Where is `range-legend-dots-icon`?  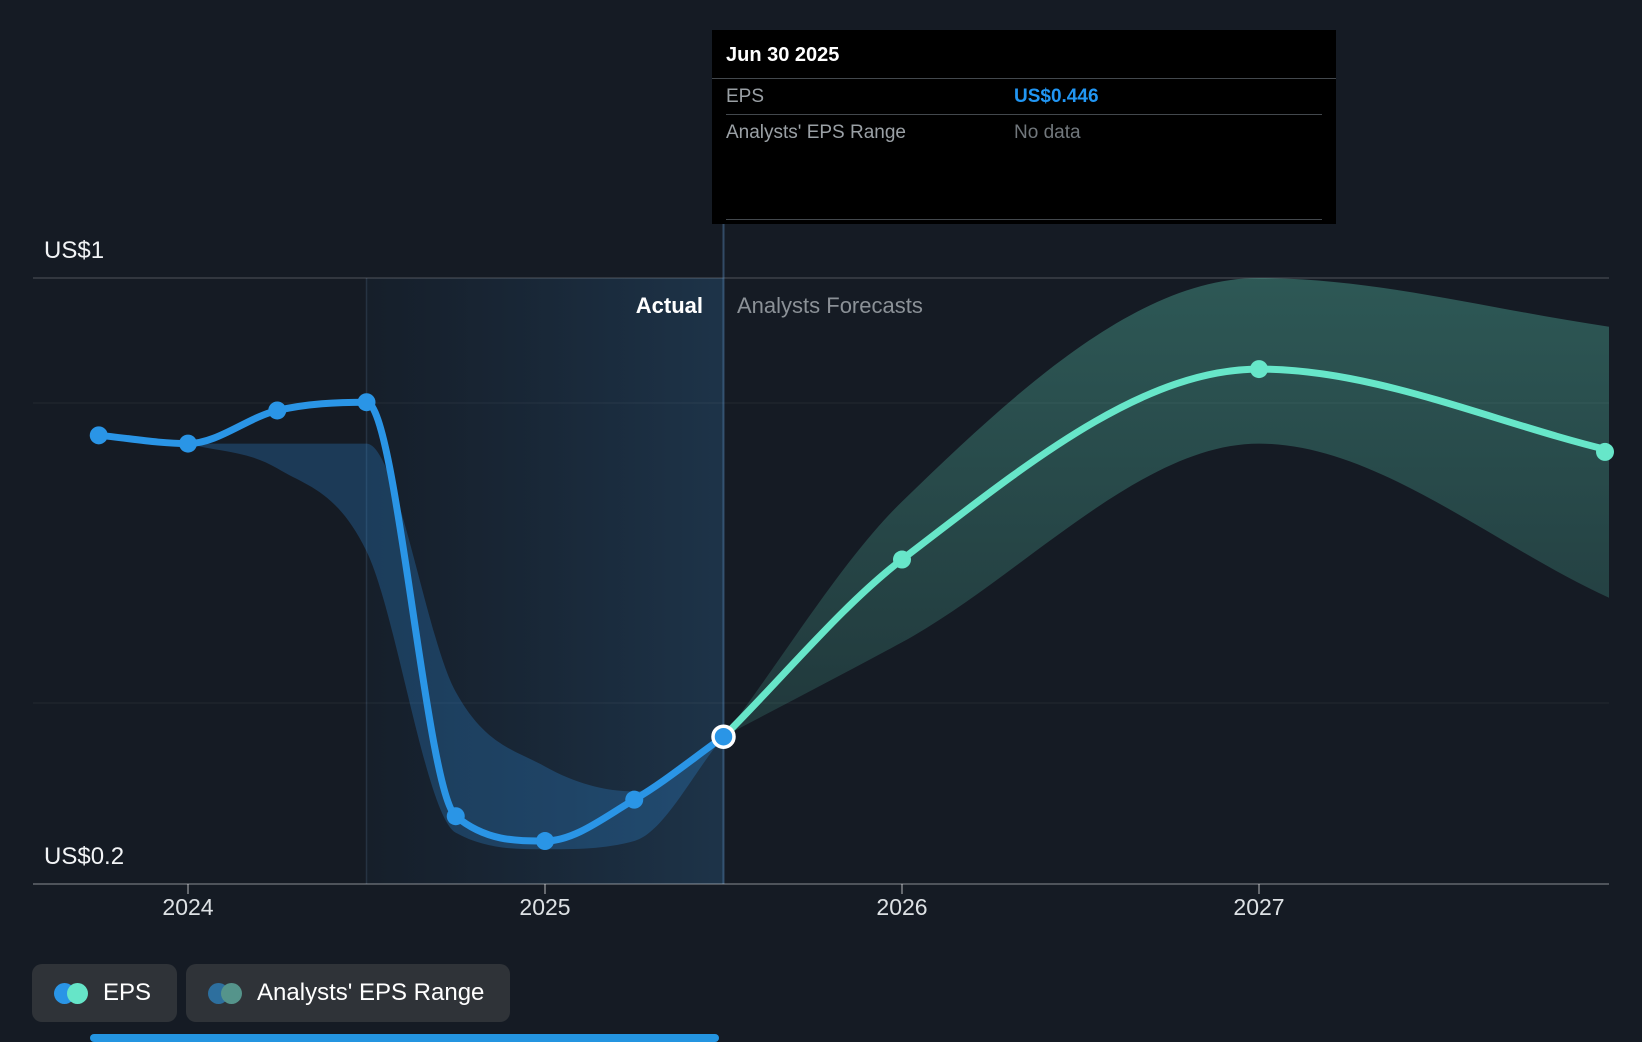 range-legend-dots-icon is located at coordinates (225, 993).